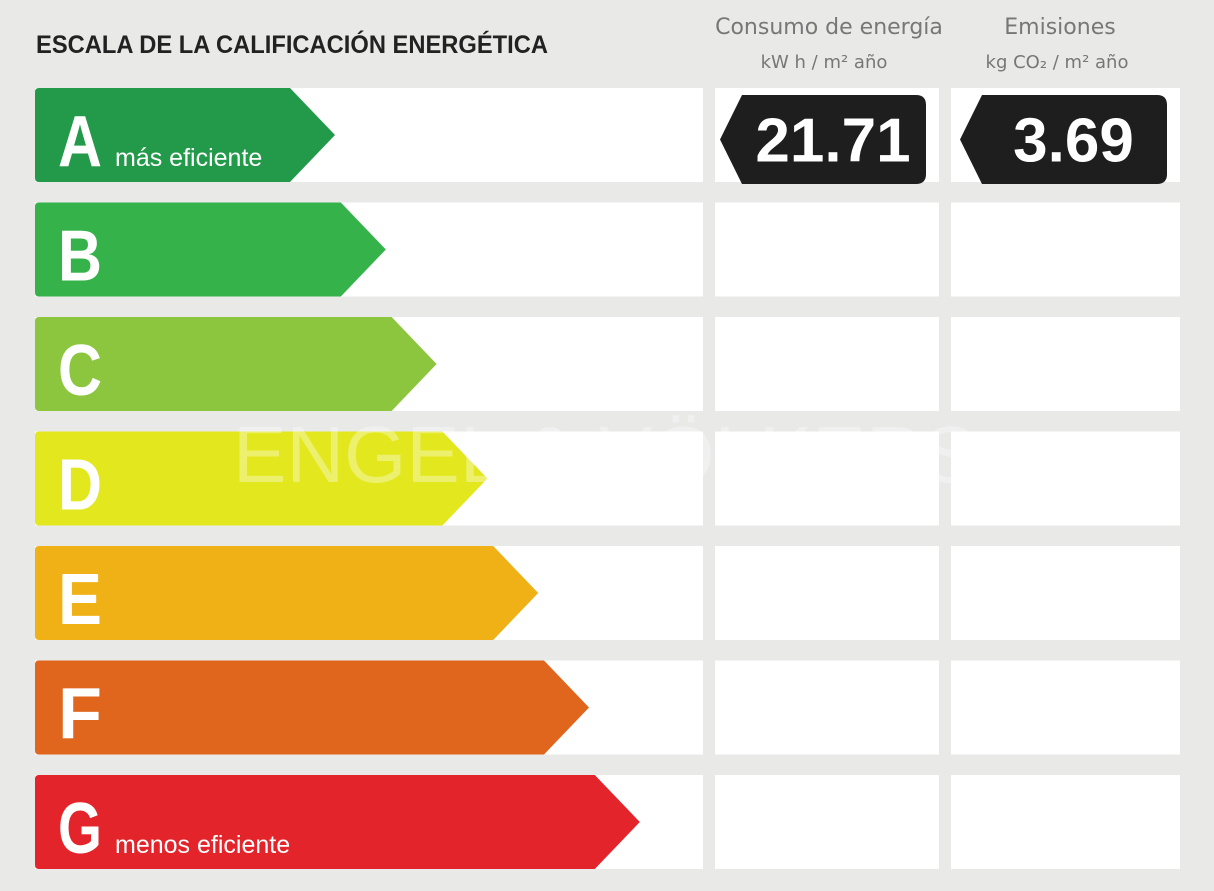 Image resolution: width=1214 pixels, height=891 pixels. What do you see at coordinates (202, 845) in the screenshot?
I see `rating-note: menos eficiente` at bounding box center [202, 845].